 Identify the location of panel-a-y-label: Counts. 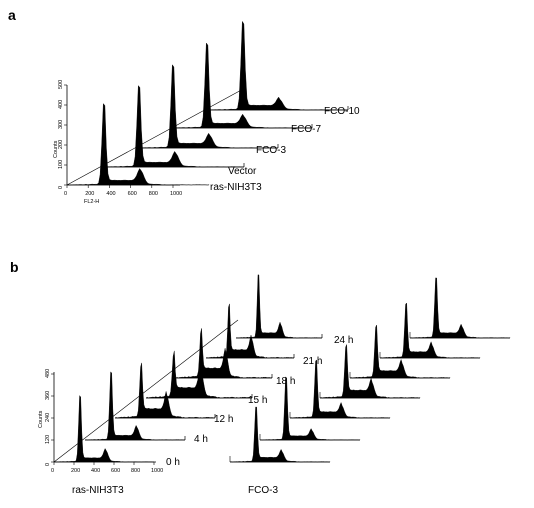
(56, 149).